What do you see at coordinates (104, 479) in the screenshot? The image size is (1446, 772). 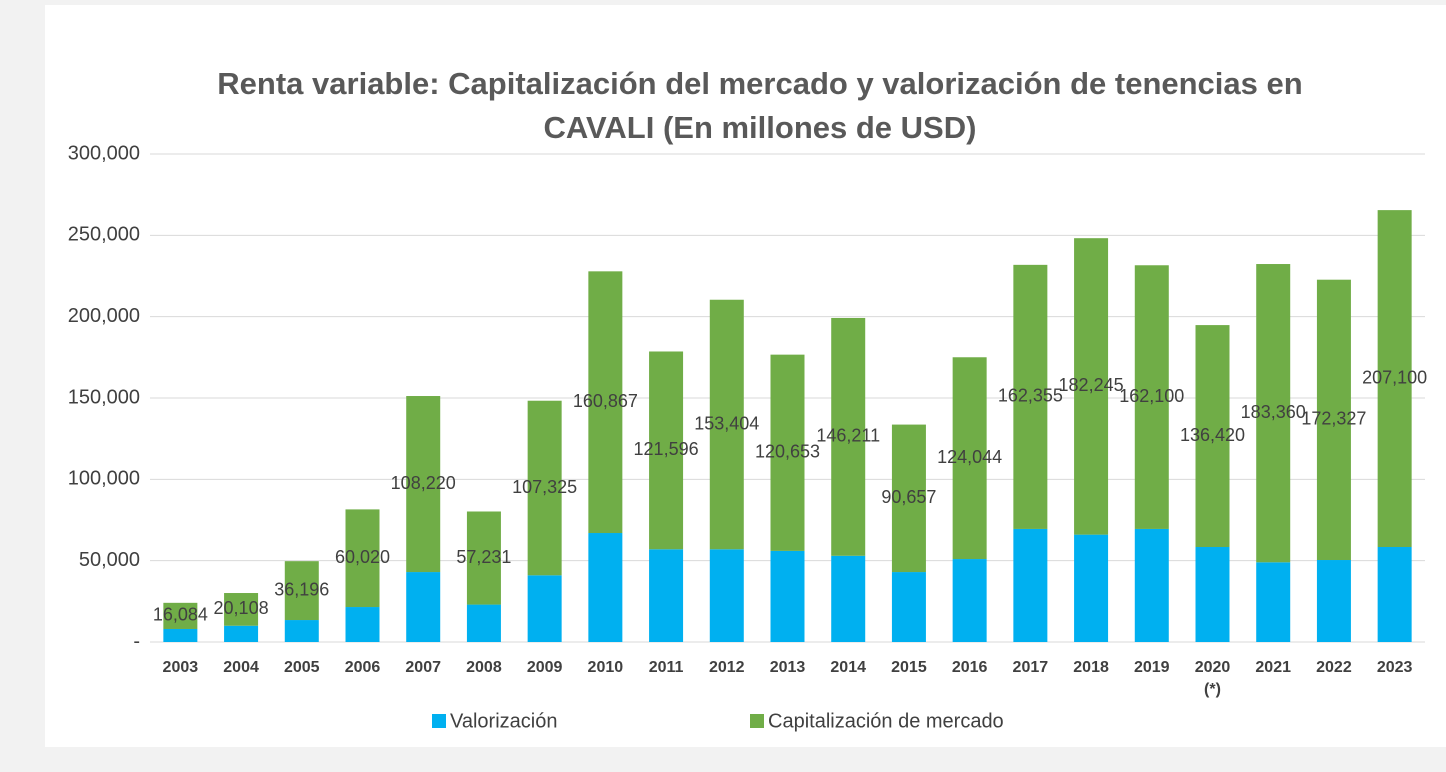 I see `y-tick-label: 100,000` at bounding box center [104, 479].